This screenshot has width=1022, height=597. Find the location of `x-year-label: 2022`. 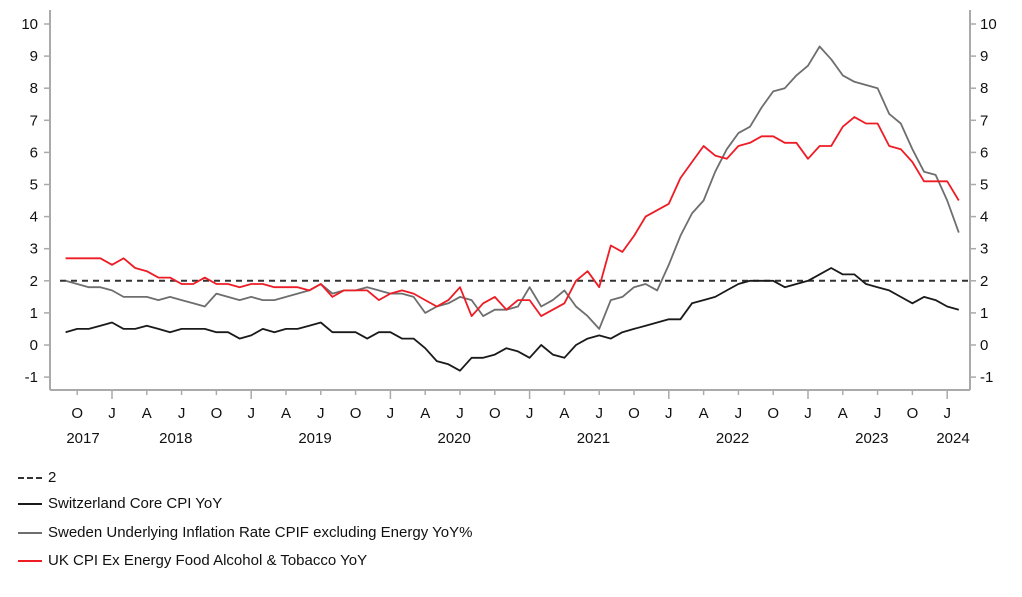

x-year-label: 2022 is located at coordinates (732, 438).